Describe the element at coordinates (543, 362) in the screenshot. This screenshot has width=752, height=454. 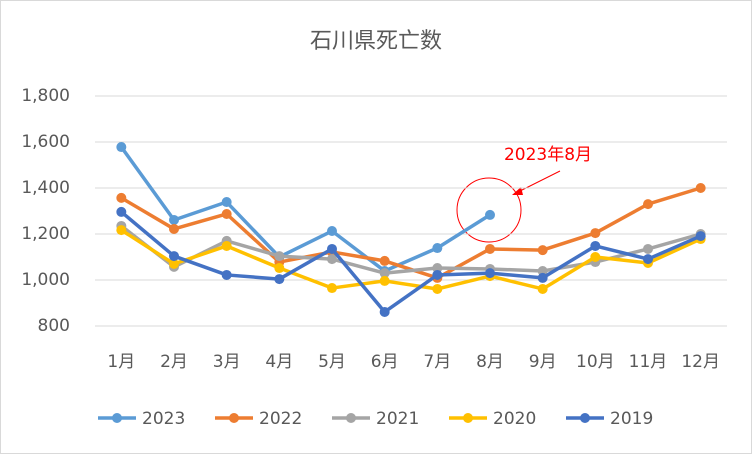
I see `x-tick-label: 9月` at that location.